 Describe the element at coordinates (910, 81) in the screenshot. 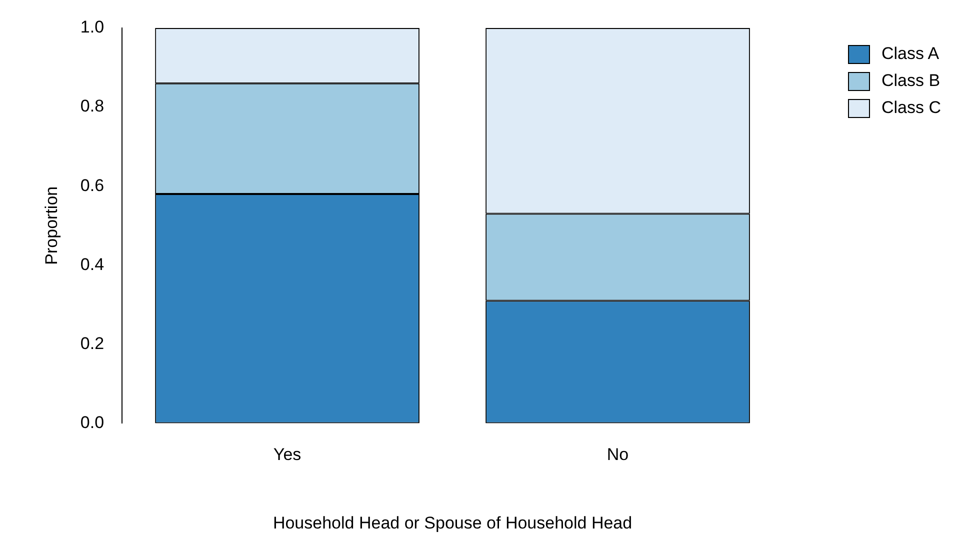

I see `legend-label: Class B` at that location.